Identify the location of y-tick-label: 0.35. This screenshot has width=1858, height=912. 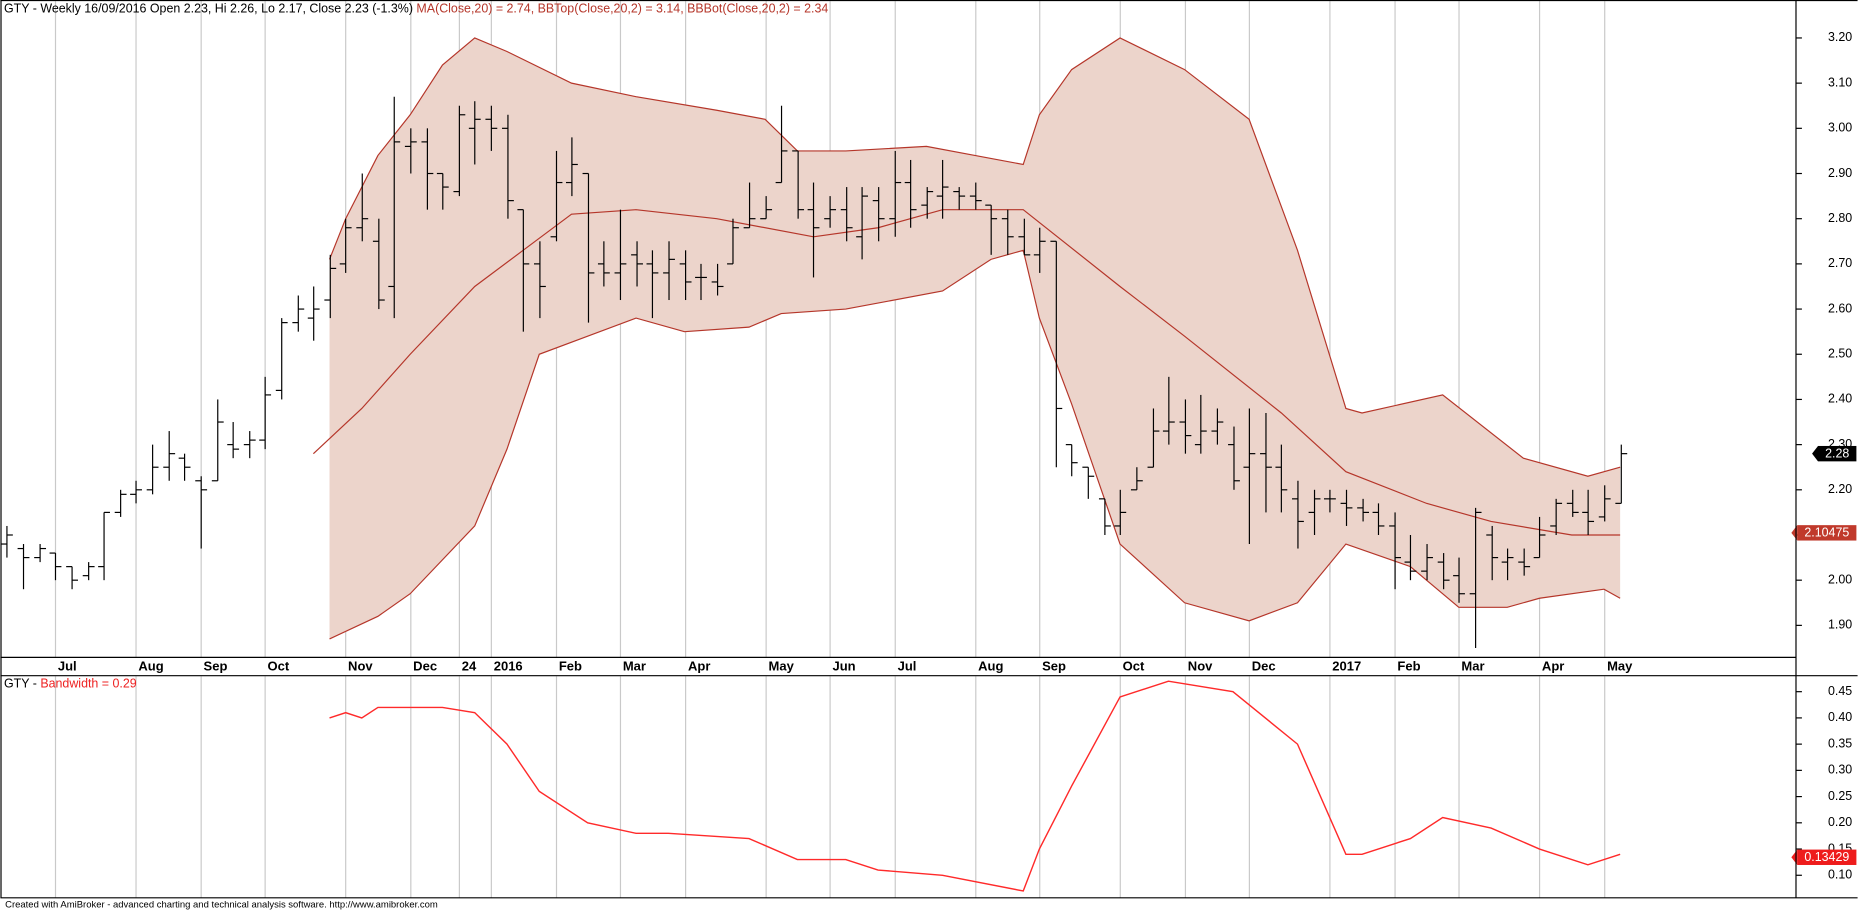
(1840, 743).